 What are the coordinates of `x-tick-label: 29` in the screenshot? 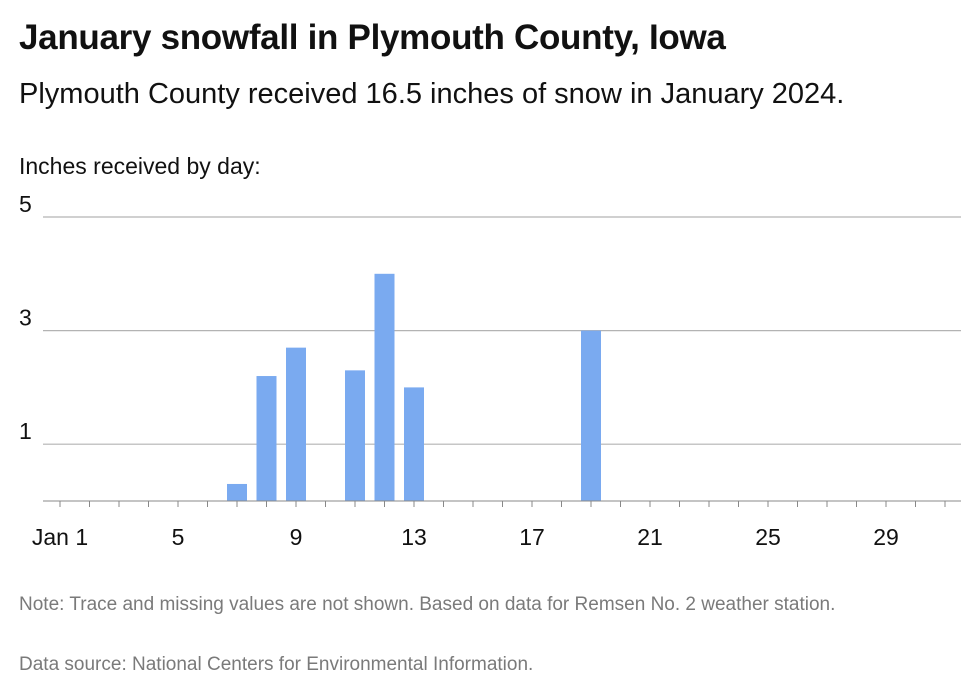 It's located at (886, 537).